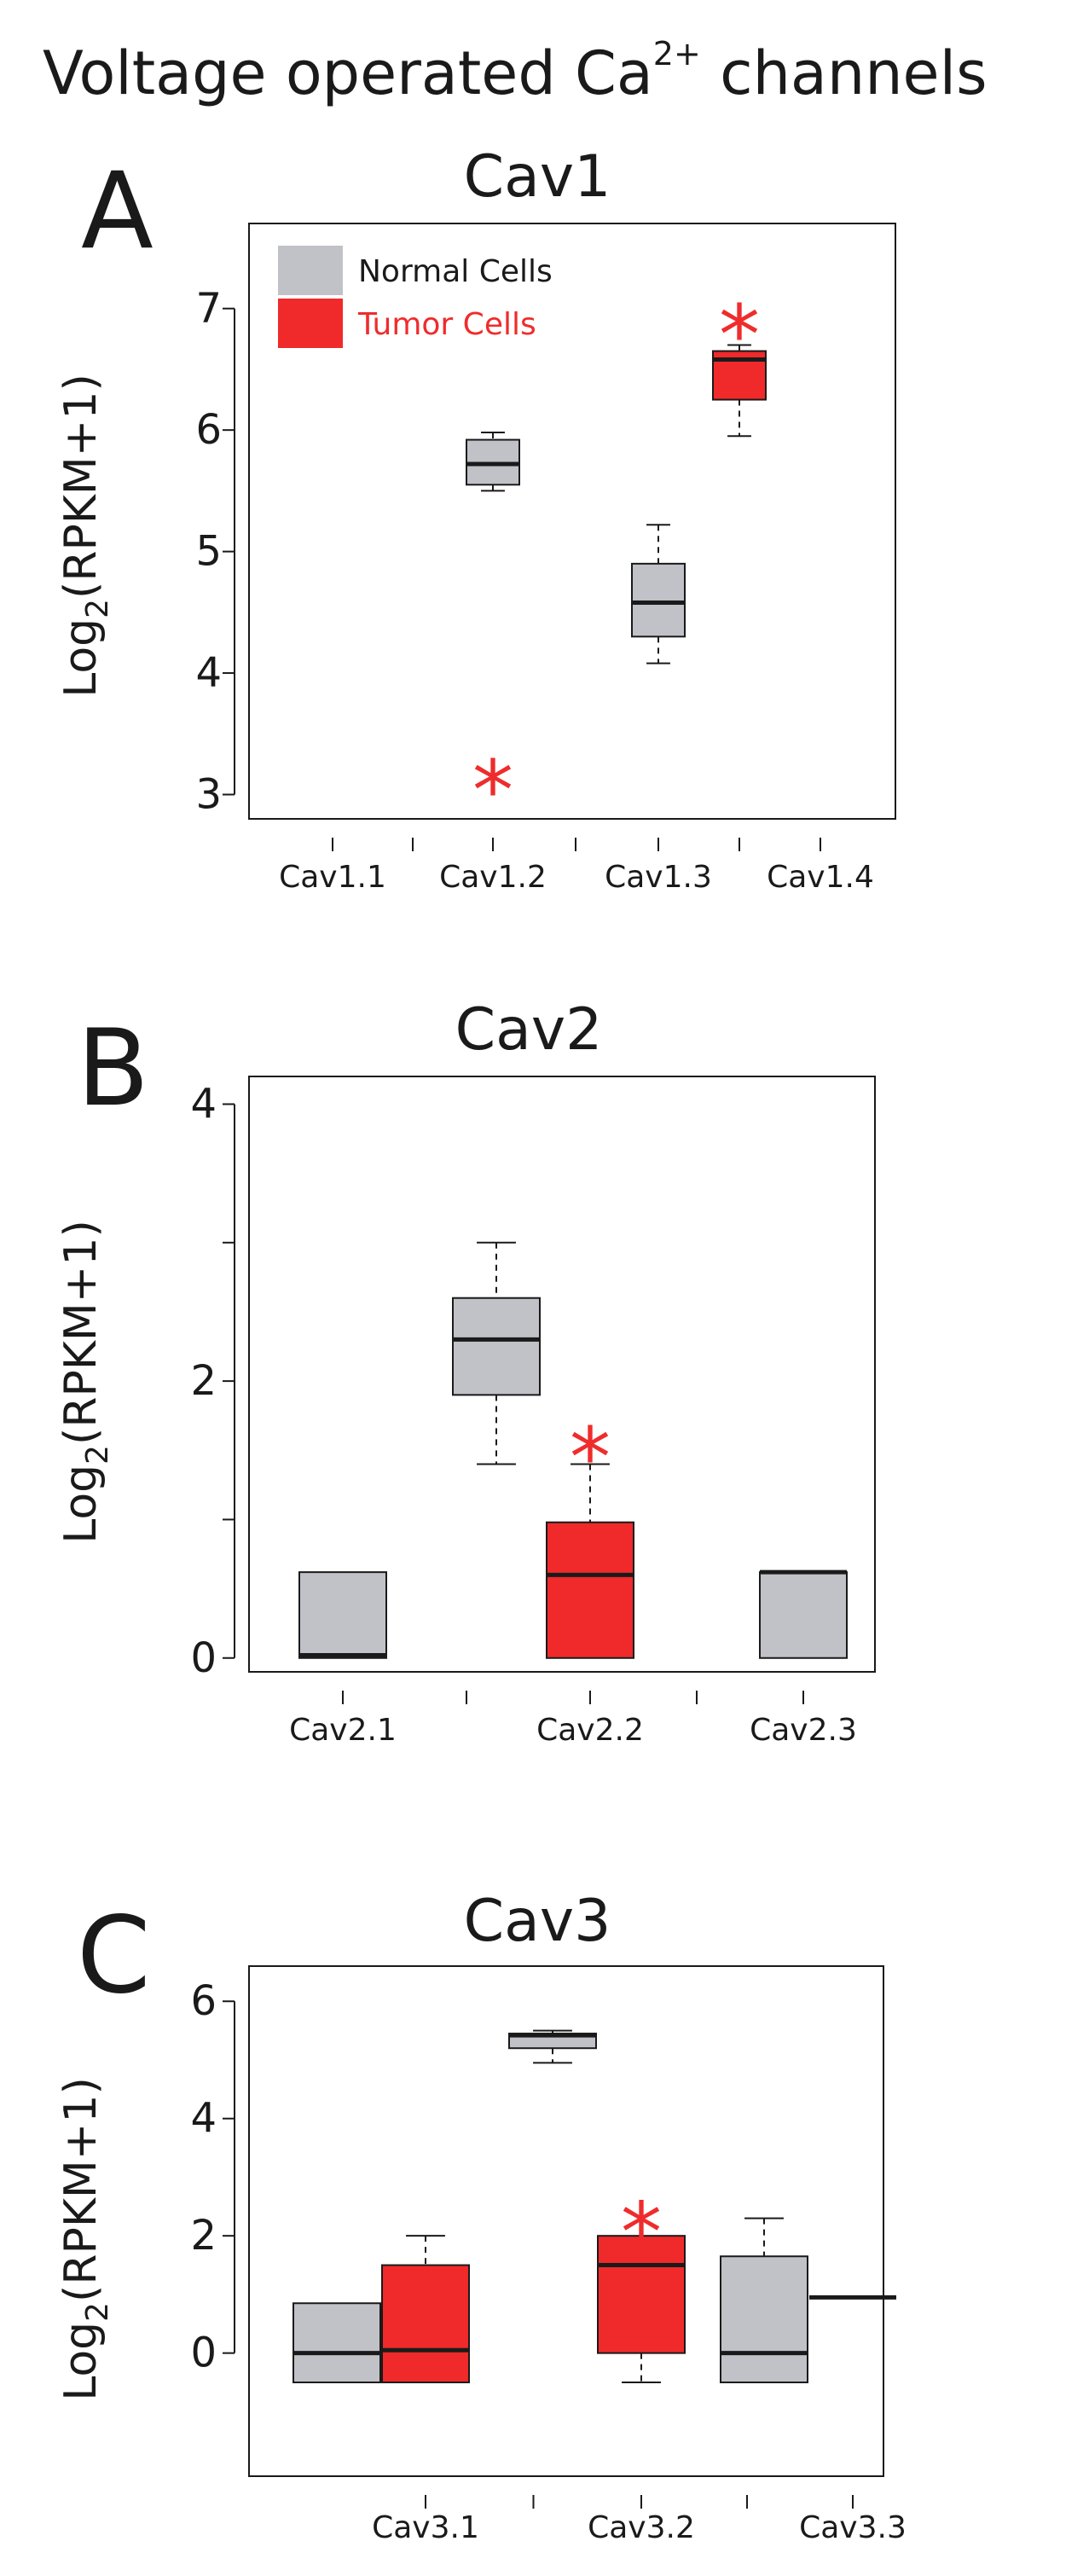 The height and width of the screenshot is (2576, 1089). I want to click on x-tick-label: Cav2.3, so click(803, 1730).